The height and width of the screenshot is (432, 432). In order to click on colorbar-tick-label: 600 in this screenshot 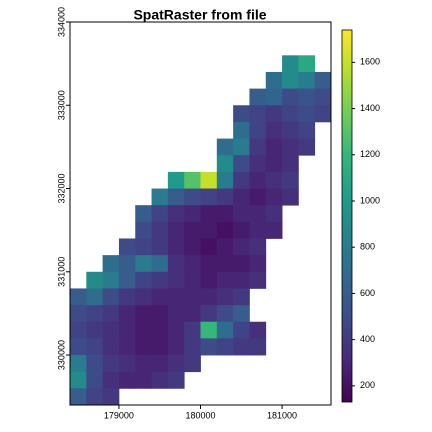, I will do `click(367, 293)`.